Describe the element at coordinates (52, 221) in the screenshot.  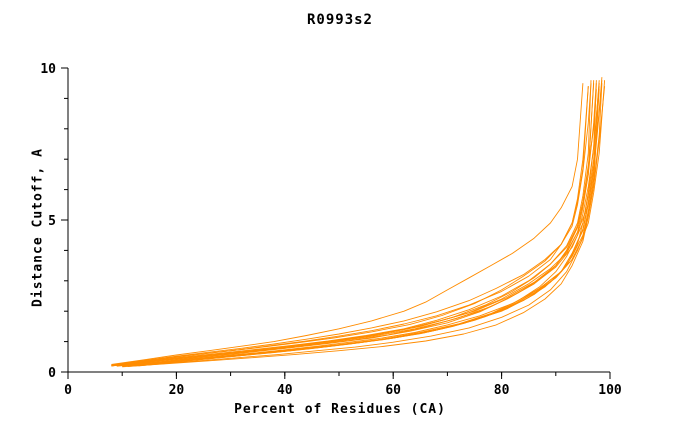
I see `y-tick-label: 5` at that location.